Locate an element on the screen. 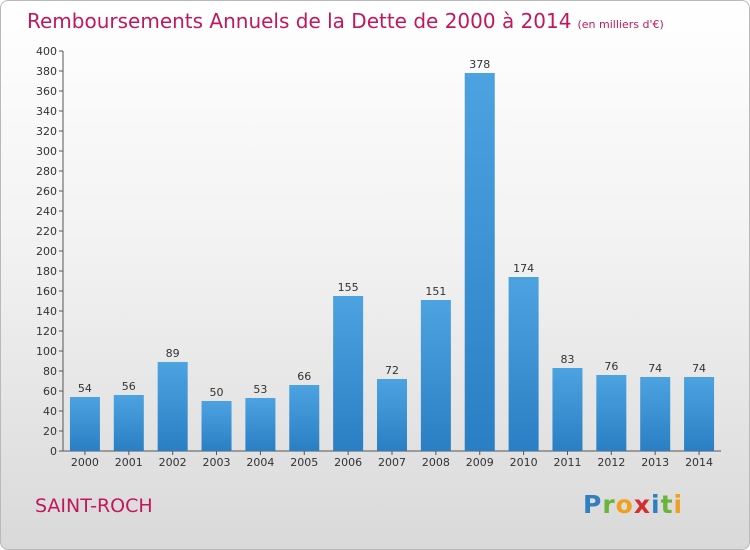 The height and width of the screenshot is (550, 750). x-tick-label: 2013 is located at coordinates (655, 462).